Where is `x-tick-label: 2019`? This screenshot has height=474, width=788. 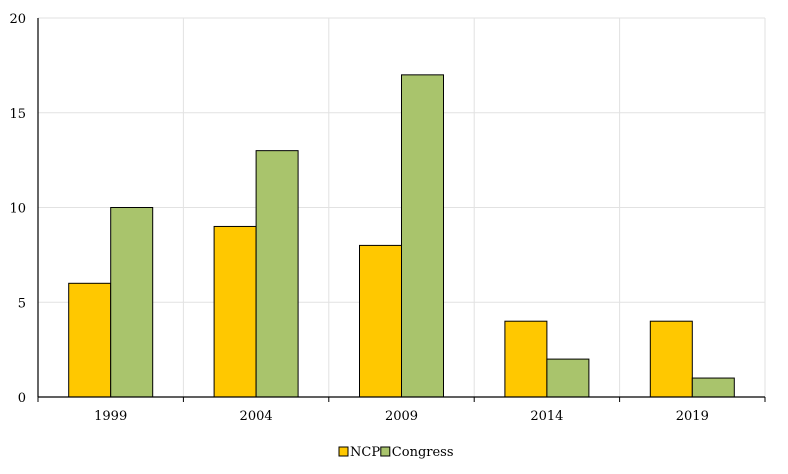
x-tick-label: 2019 is located at coordinates (692, 416).